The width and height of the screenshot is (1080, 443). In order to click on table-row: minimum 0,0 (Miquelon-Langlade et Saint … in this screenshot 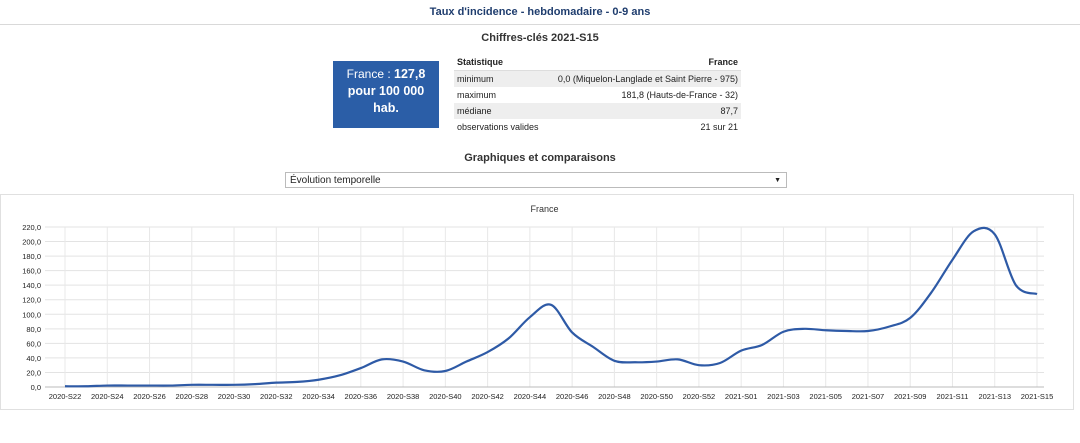, I will do `click(597, 78)`.